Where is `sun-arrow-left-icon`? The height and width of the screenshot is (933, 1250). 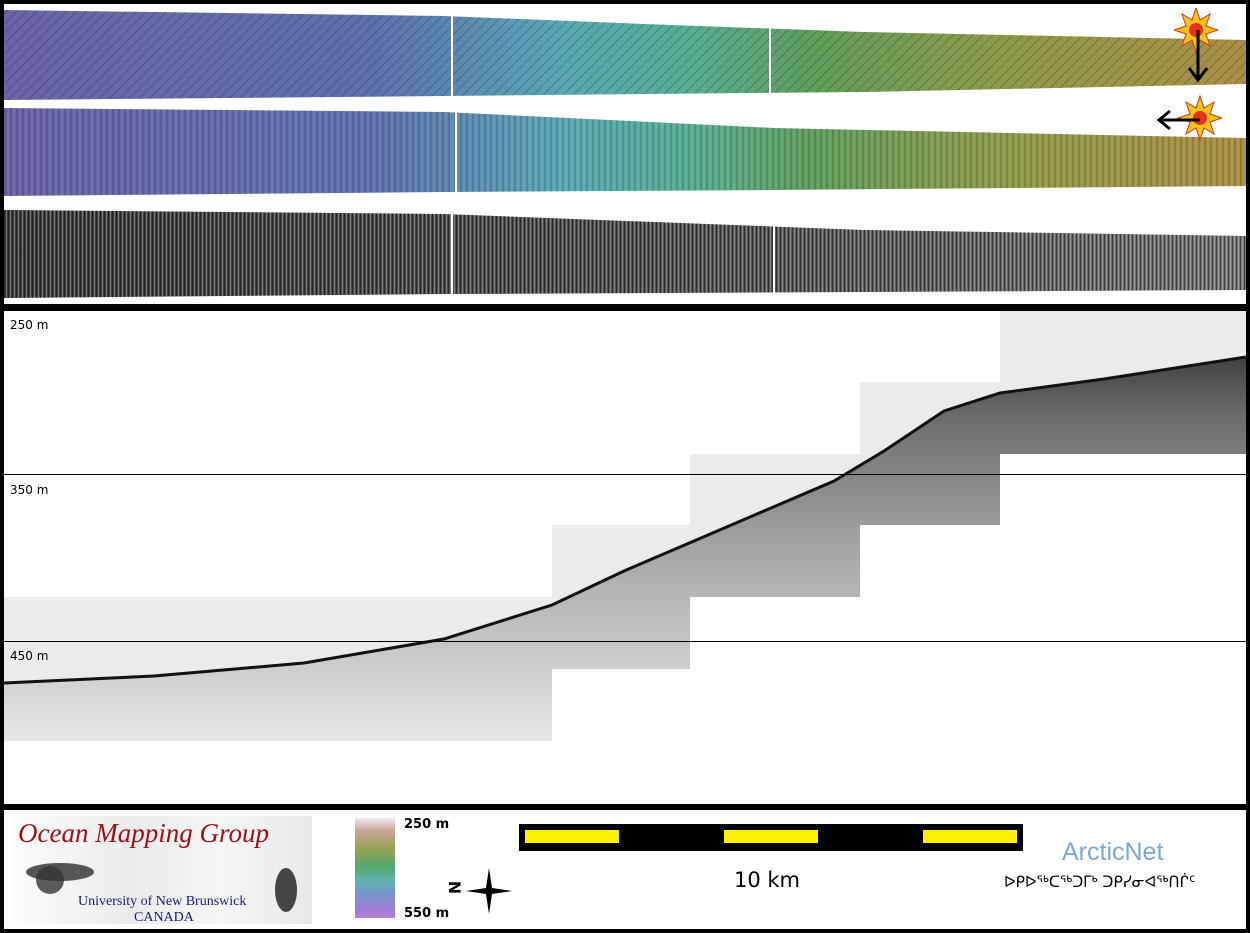
sun-arrow-left-icon is located at coordinates (1189, 118).